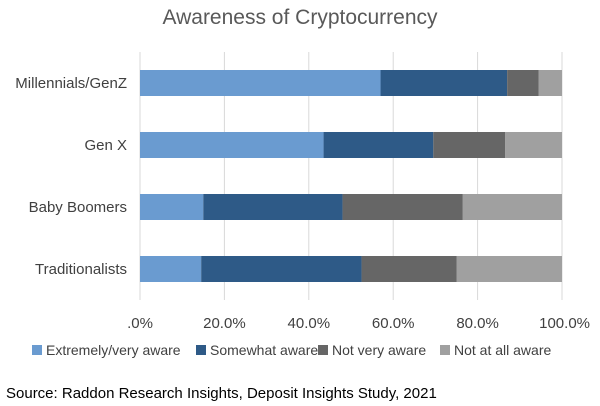 The image size is (600, 406). Describe the element at coordinates (224, 323) in the screenshot. I see `x-tick-label: 20.0%` at that location.